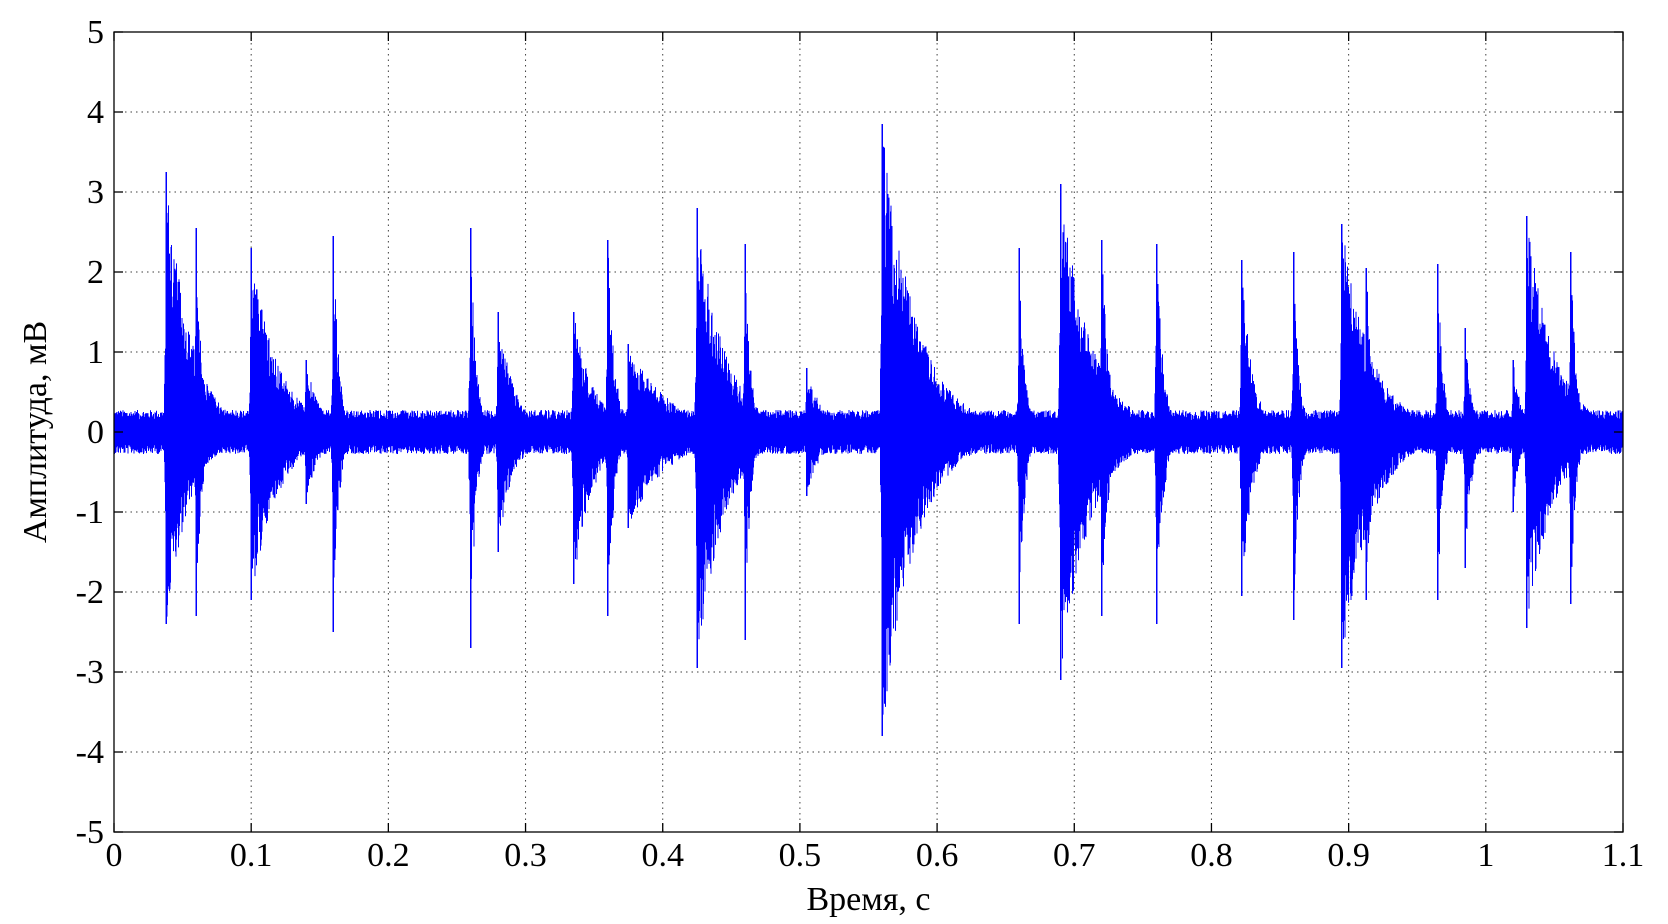 The width and height of the screenshot is (1668, 924). I want to click on y-axis-tick-labels: 5 4 3 2 1 0 -1 -2 -3 -4 -5, so click(90, 432).